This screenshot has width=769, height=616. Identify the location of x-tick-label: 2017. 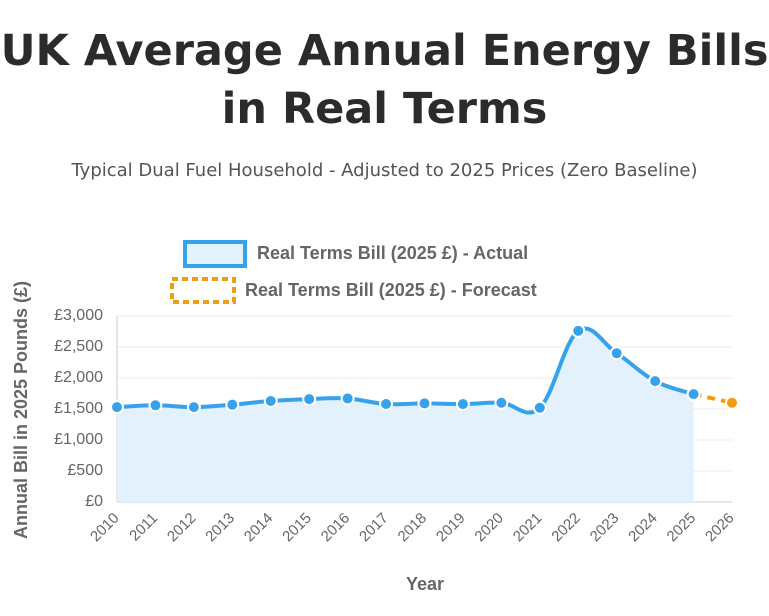
(374, 528).